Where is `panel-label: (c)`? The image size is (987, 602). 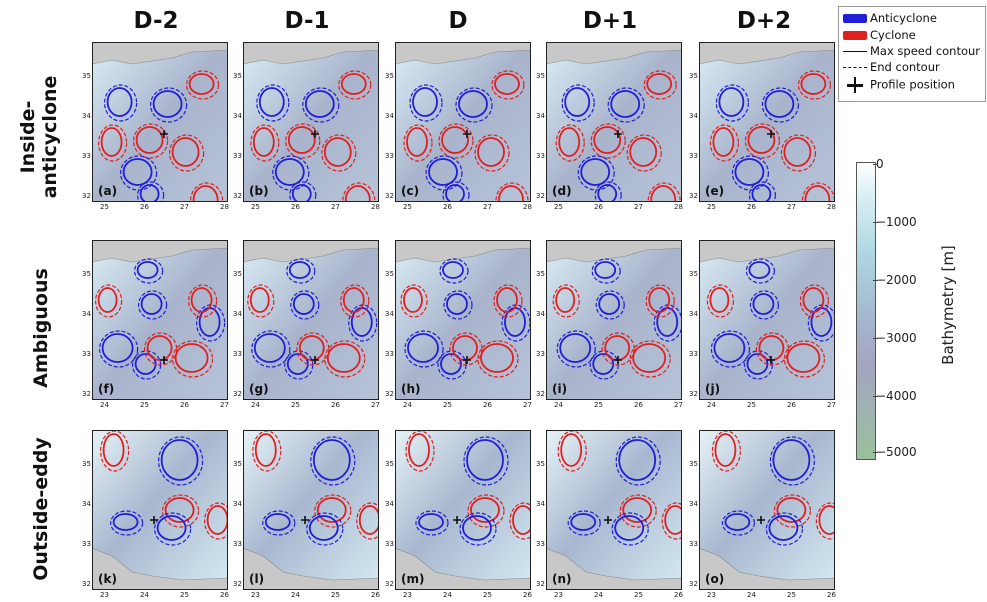
panel-label: (c) is located at coordinates (410, 191).